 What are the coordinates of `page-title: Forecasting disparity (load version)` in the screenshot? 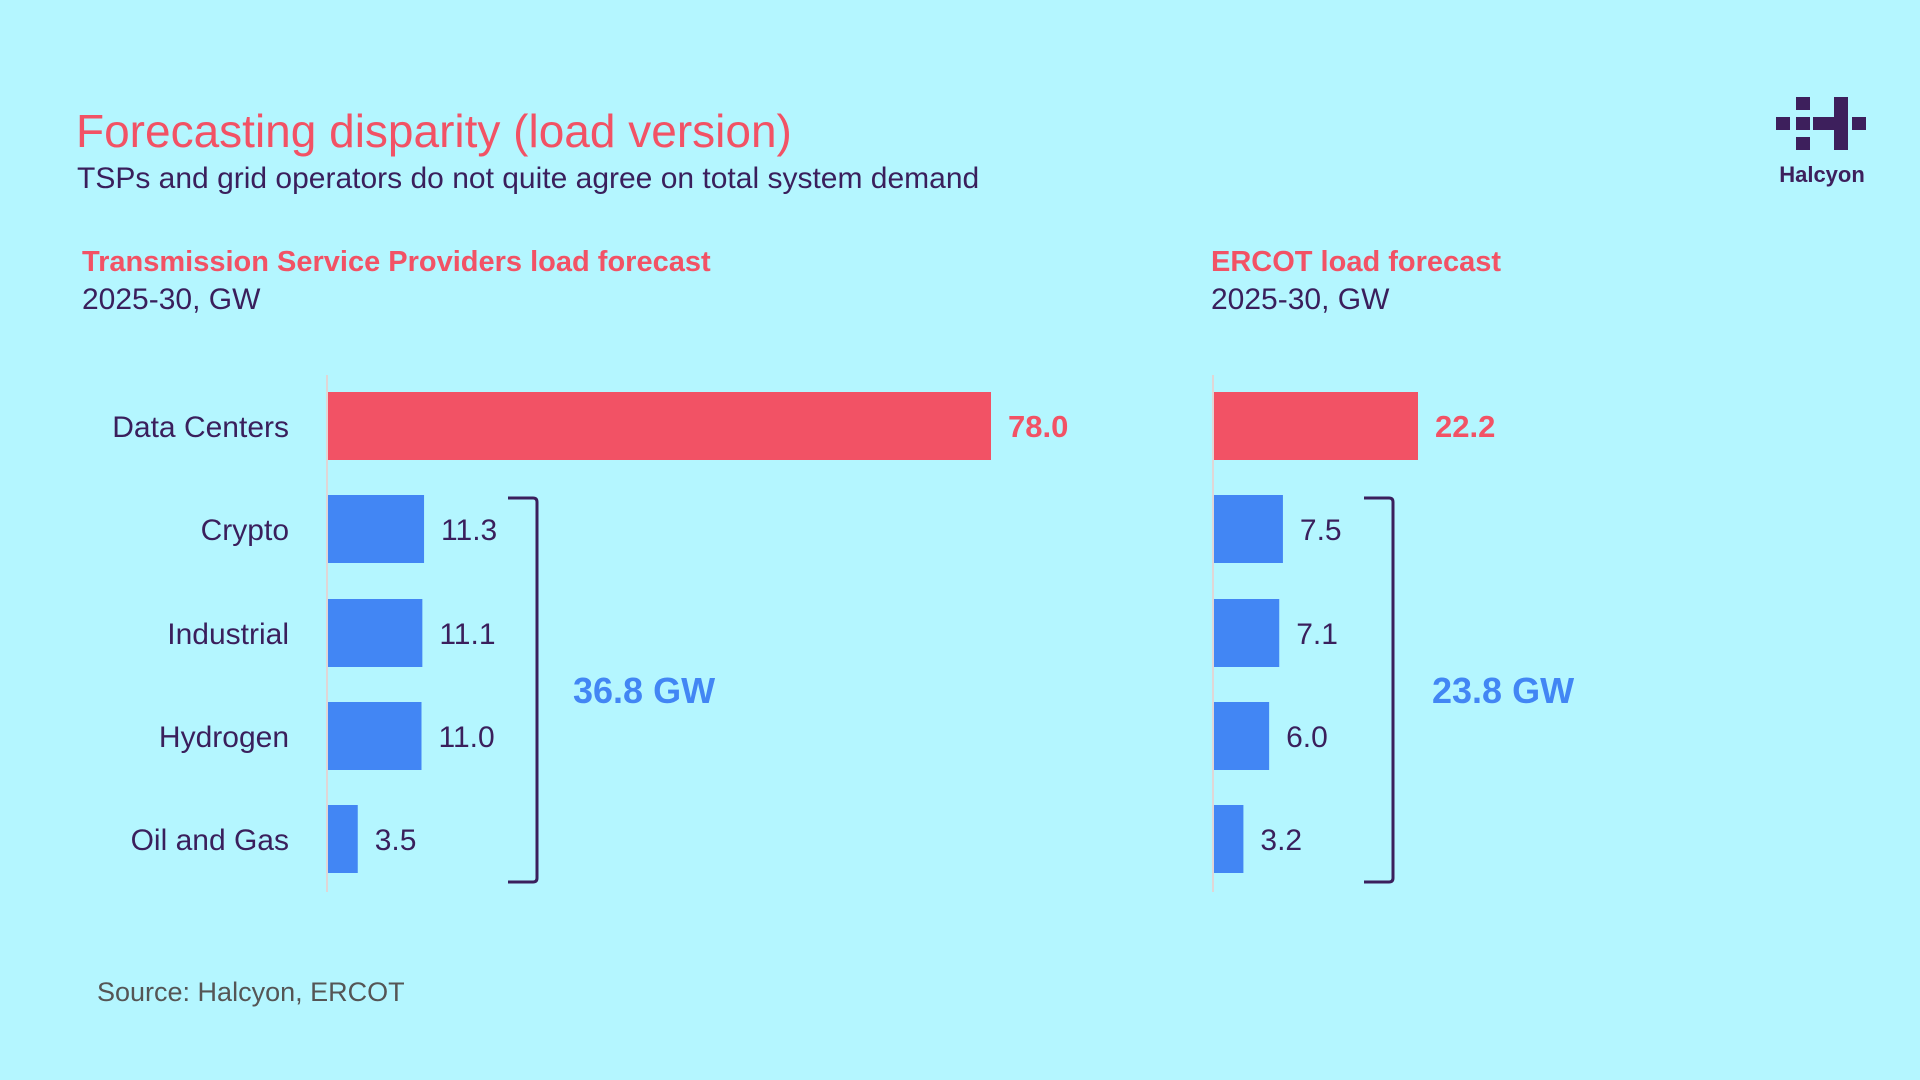 It's located at (434, 131).